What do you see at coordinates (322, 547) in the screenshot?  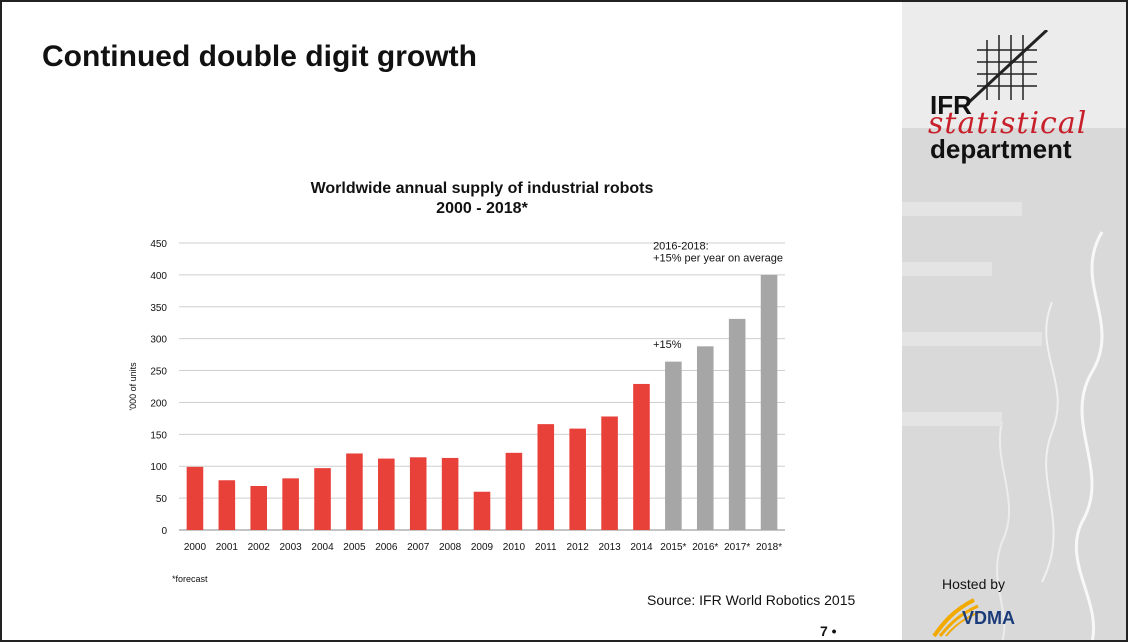 I see `x-tick-label: 2004` at bounding box center [322, 547].